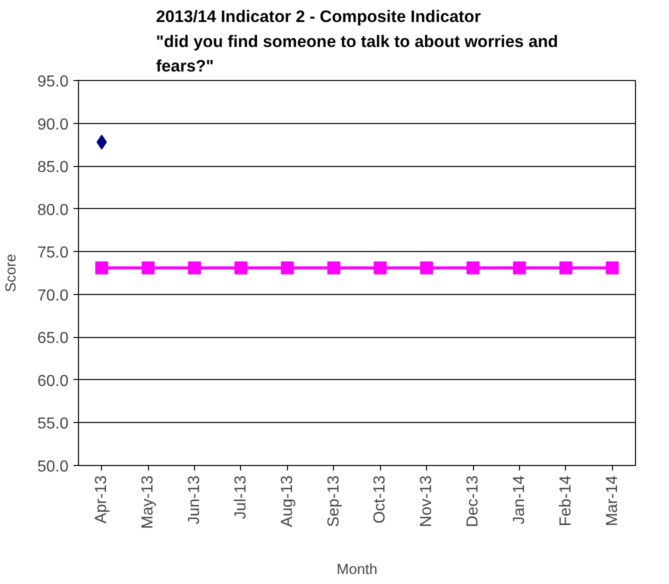  Describe the element at coordinates (53, 295) in the screenshot. I see `y-tick-label: 70.0` at that location.